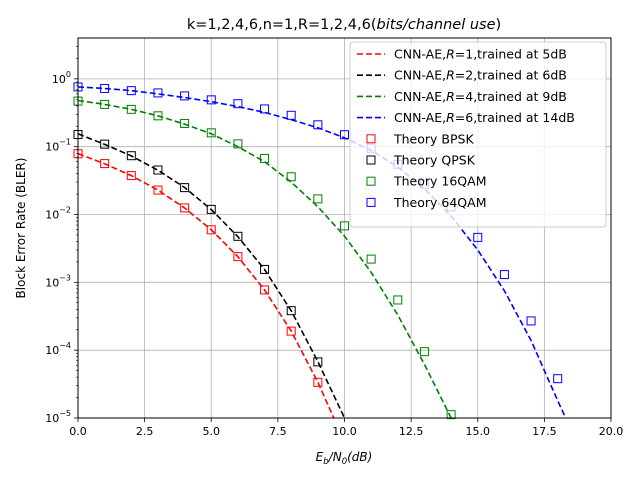 This screenshot has height=484, width=640. I want to click on legend-label: Theory BPSK, so click(433, 138).